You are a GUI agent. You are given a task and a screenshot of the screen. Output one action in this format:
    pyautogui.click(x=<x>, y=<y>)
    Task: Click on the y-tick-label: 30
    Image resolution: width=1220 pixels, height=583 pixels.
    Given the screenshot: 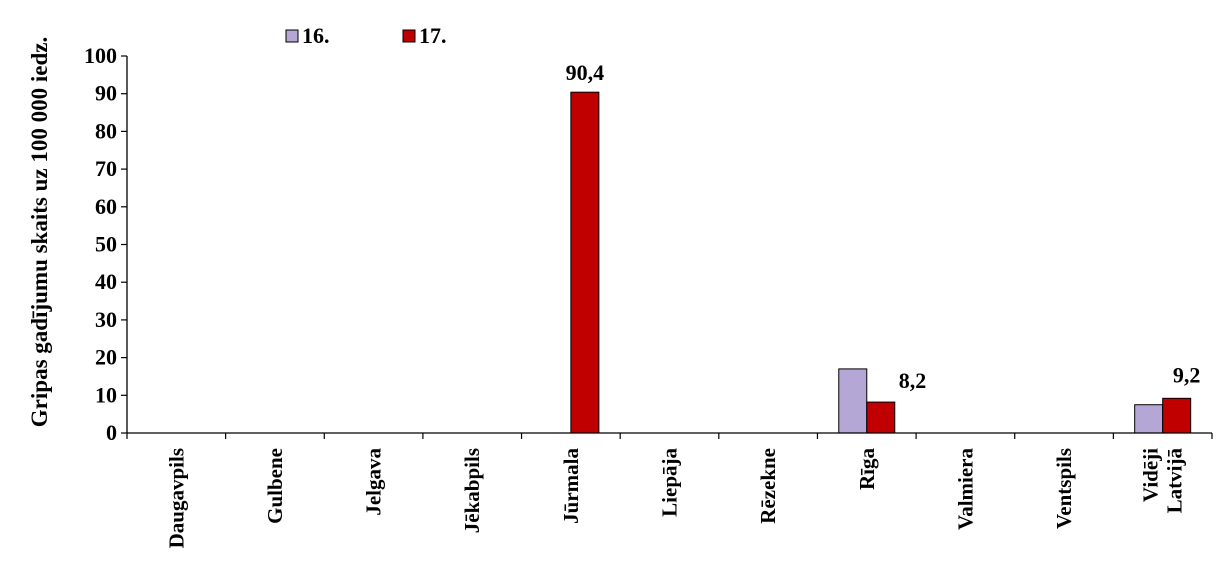 What is the action you would take?
    pyautogui.click(x=106, y=319)
    